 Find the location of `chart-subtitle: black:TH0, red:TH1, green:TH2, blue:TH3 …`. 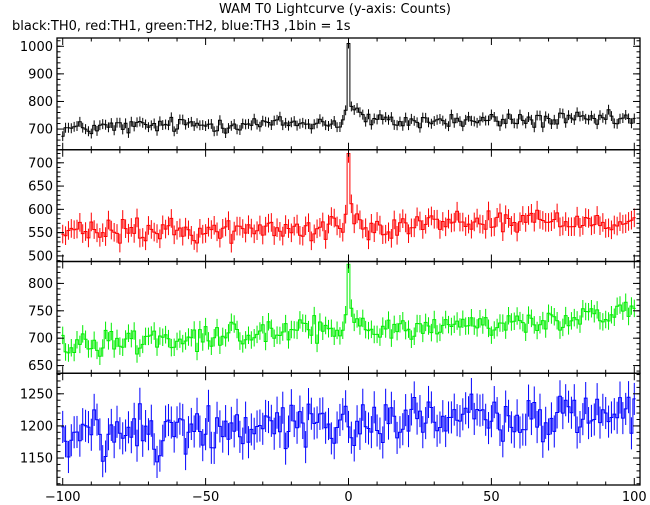

chart-subtitle: black:TH0, red:TH1, green:TH2, blue:TH3 … is located at coordinates (181, 26).